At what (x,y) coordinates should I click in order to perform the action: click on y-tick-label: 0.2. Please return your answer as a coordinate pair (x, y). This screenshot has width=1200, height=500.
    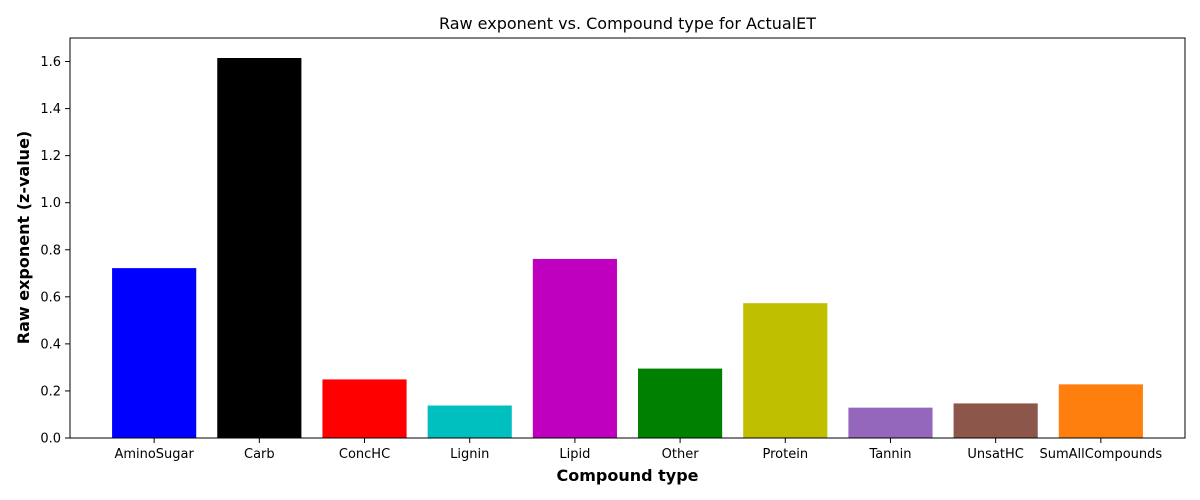
    Looking at the image, I should click on (50, 391).